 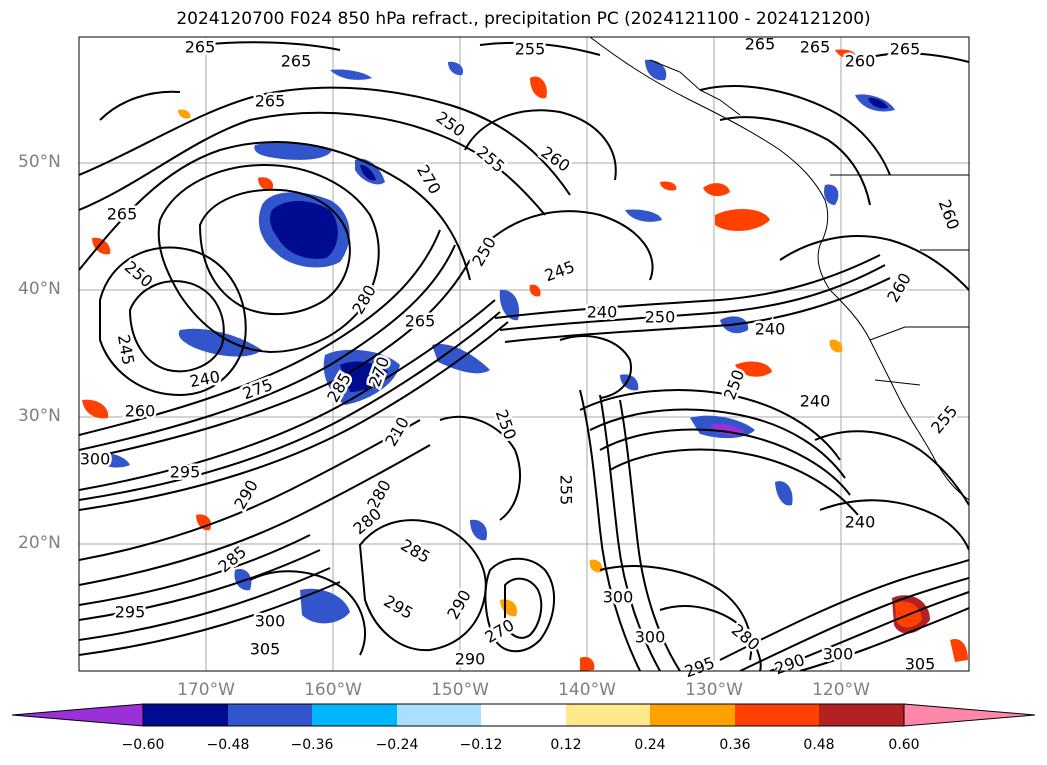 I want to click on colorbar-tick-label: 0.12, so click(x=566, y=745).